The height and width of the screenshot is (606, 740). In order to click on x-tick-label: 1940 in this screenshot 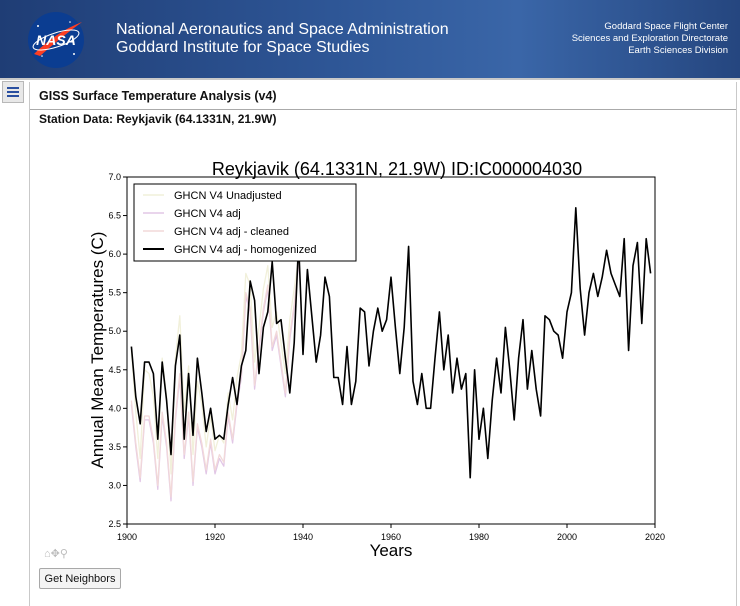, I will do `click(303, 537)`.